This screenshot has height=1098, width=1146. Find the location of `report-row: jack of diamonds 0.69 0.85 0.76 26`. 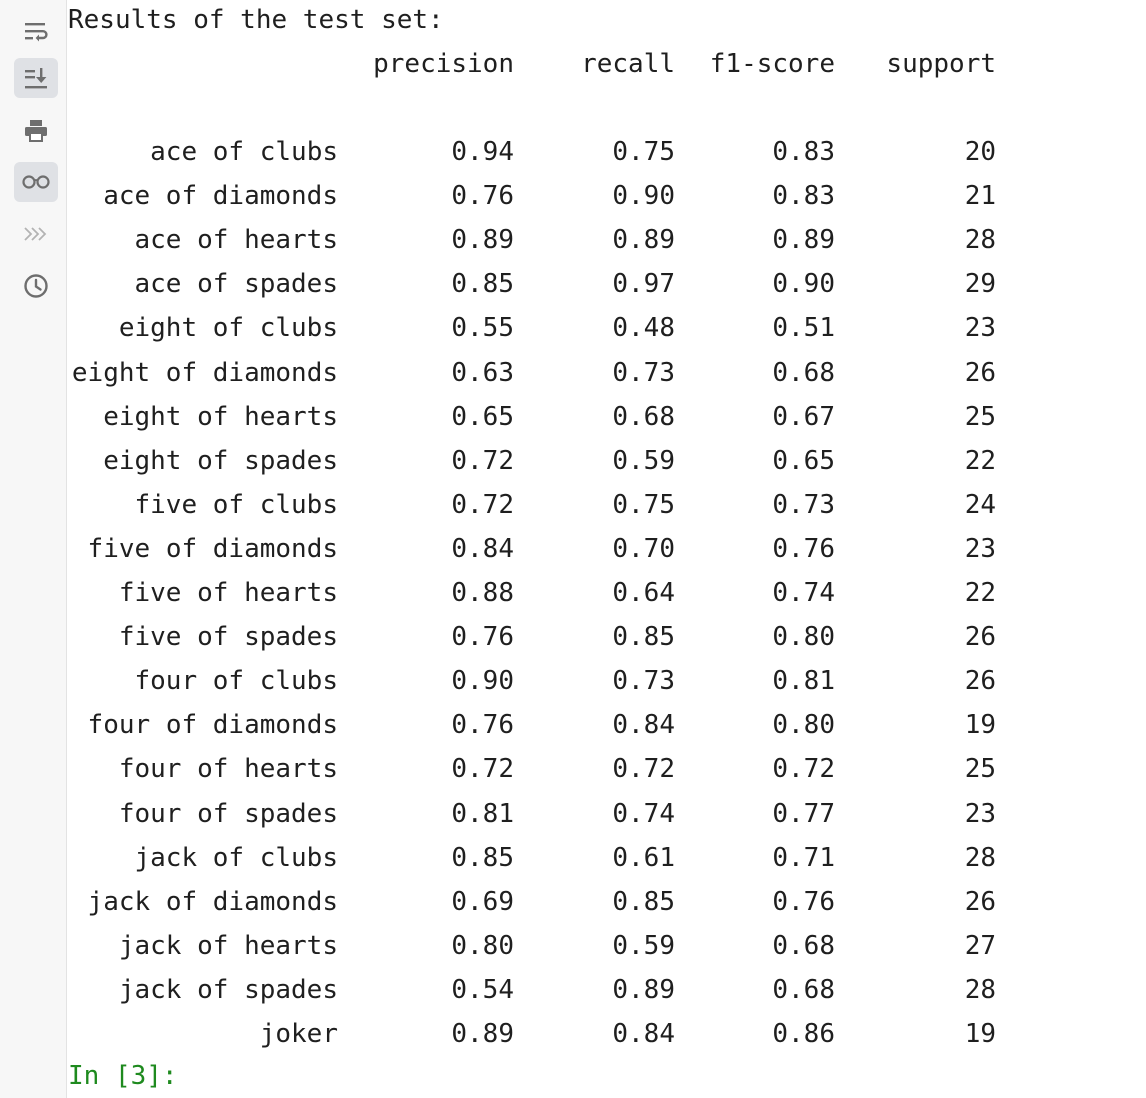

report-row: jack of diamonds 0.69 0.85 0.76 26 is located at coordinates (532, 902).